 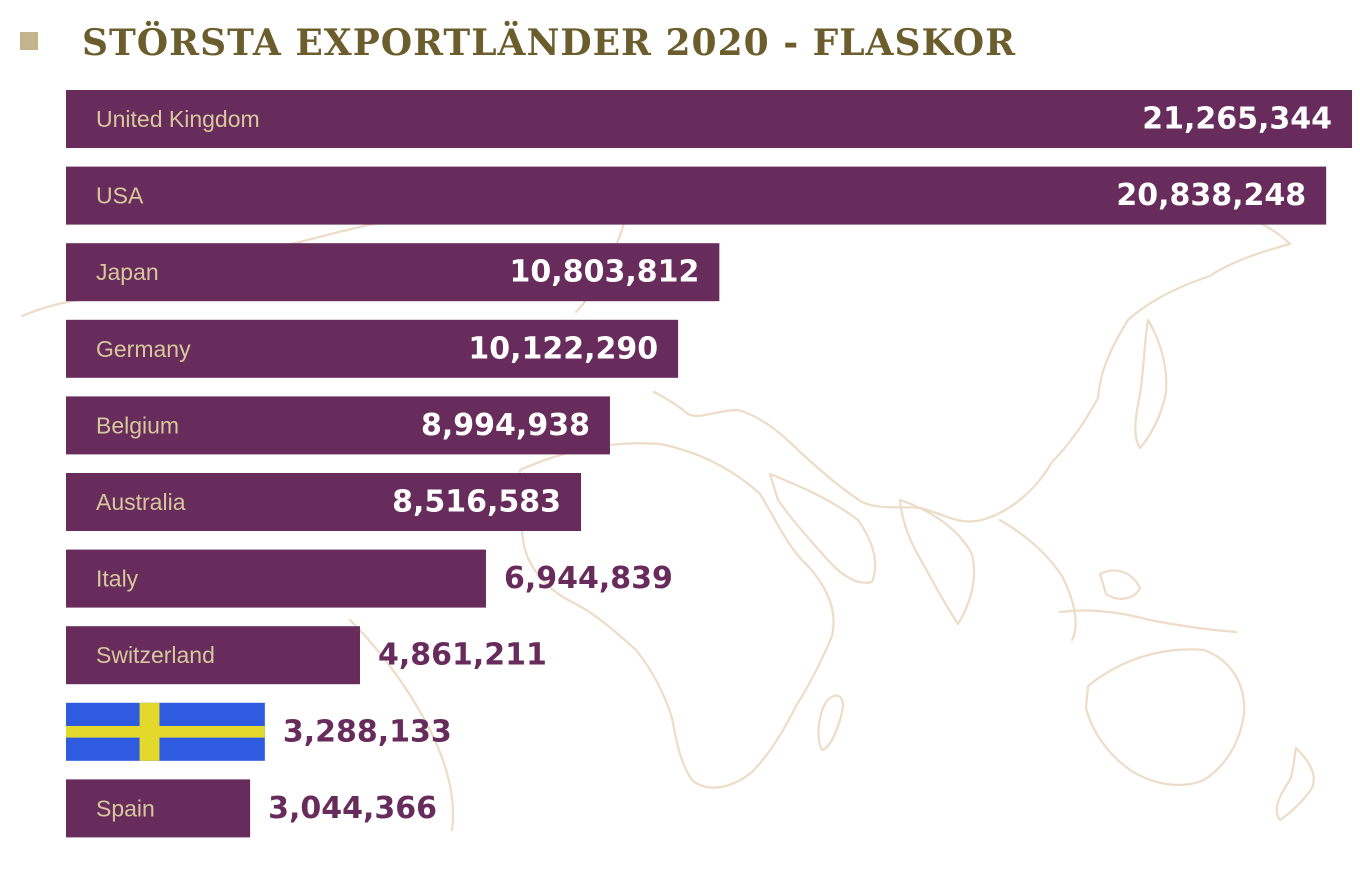 What do you see at coordinates (1237, 119) in the screenshot?
I see `value-label: 21,265,344` at bounding box center [1237, 119].